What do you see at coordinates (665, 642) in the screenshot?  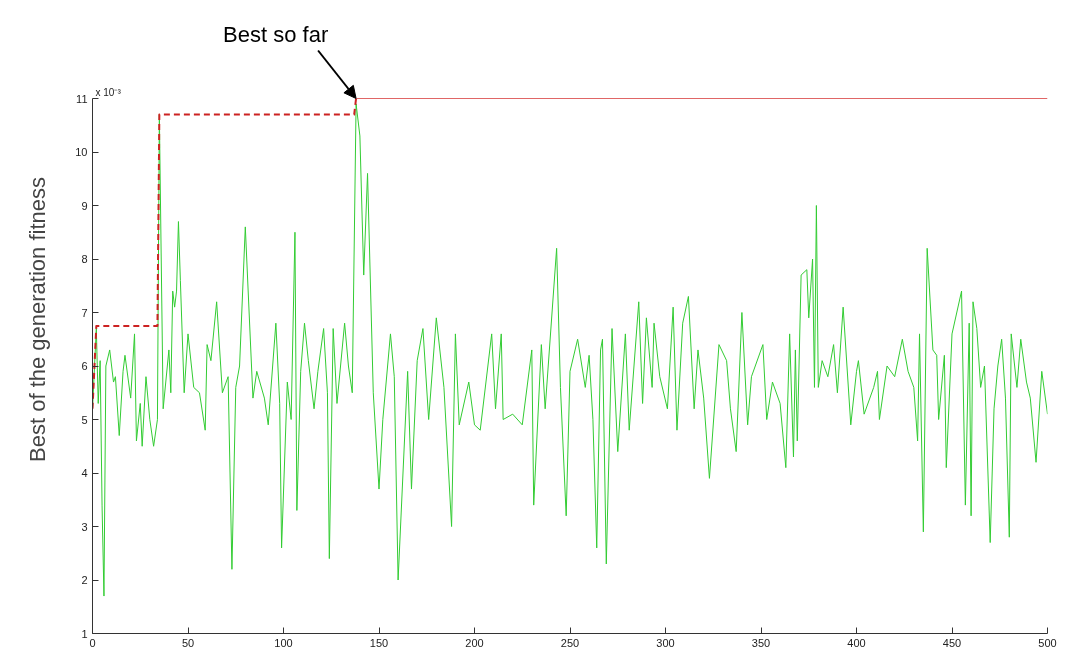 I see `x-tick-label: 300` at bounding box center [665, 642].